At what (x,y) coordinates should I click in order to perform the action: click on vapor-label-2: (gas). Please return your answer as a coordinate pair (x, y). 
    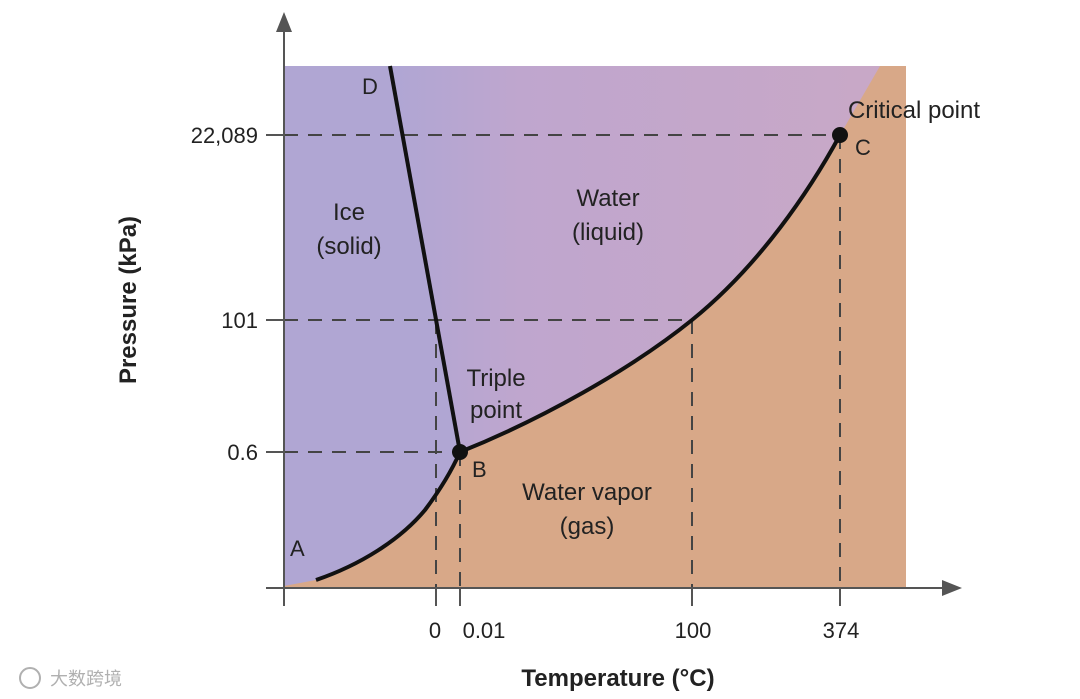
    Looking at the image, I should click on (587, 526).